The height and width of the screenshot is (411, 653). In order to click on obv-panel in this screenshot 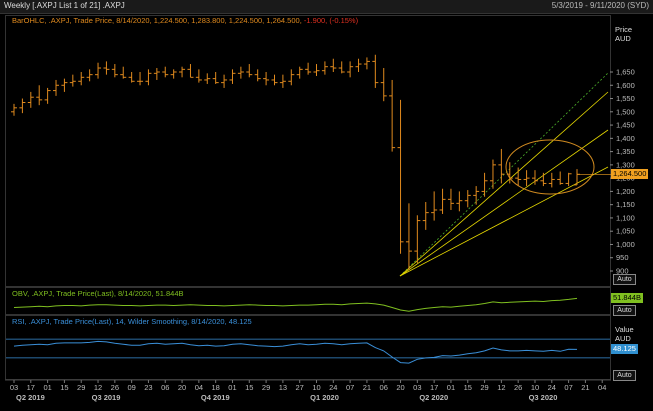, I will do `click(308, 301)`.